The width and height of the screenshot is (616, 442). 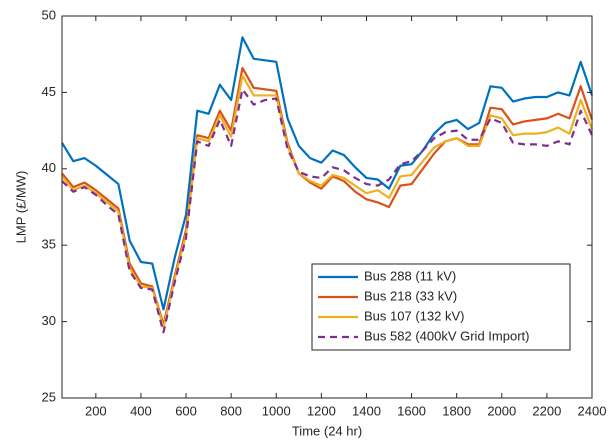 I want to click on x-tick-label: 2200, so click(x=546, y=410).